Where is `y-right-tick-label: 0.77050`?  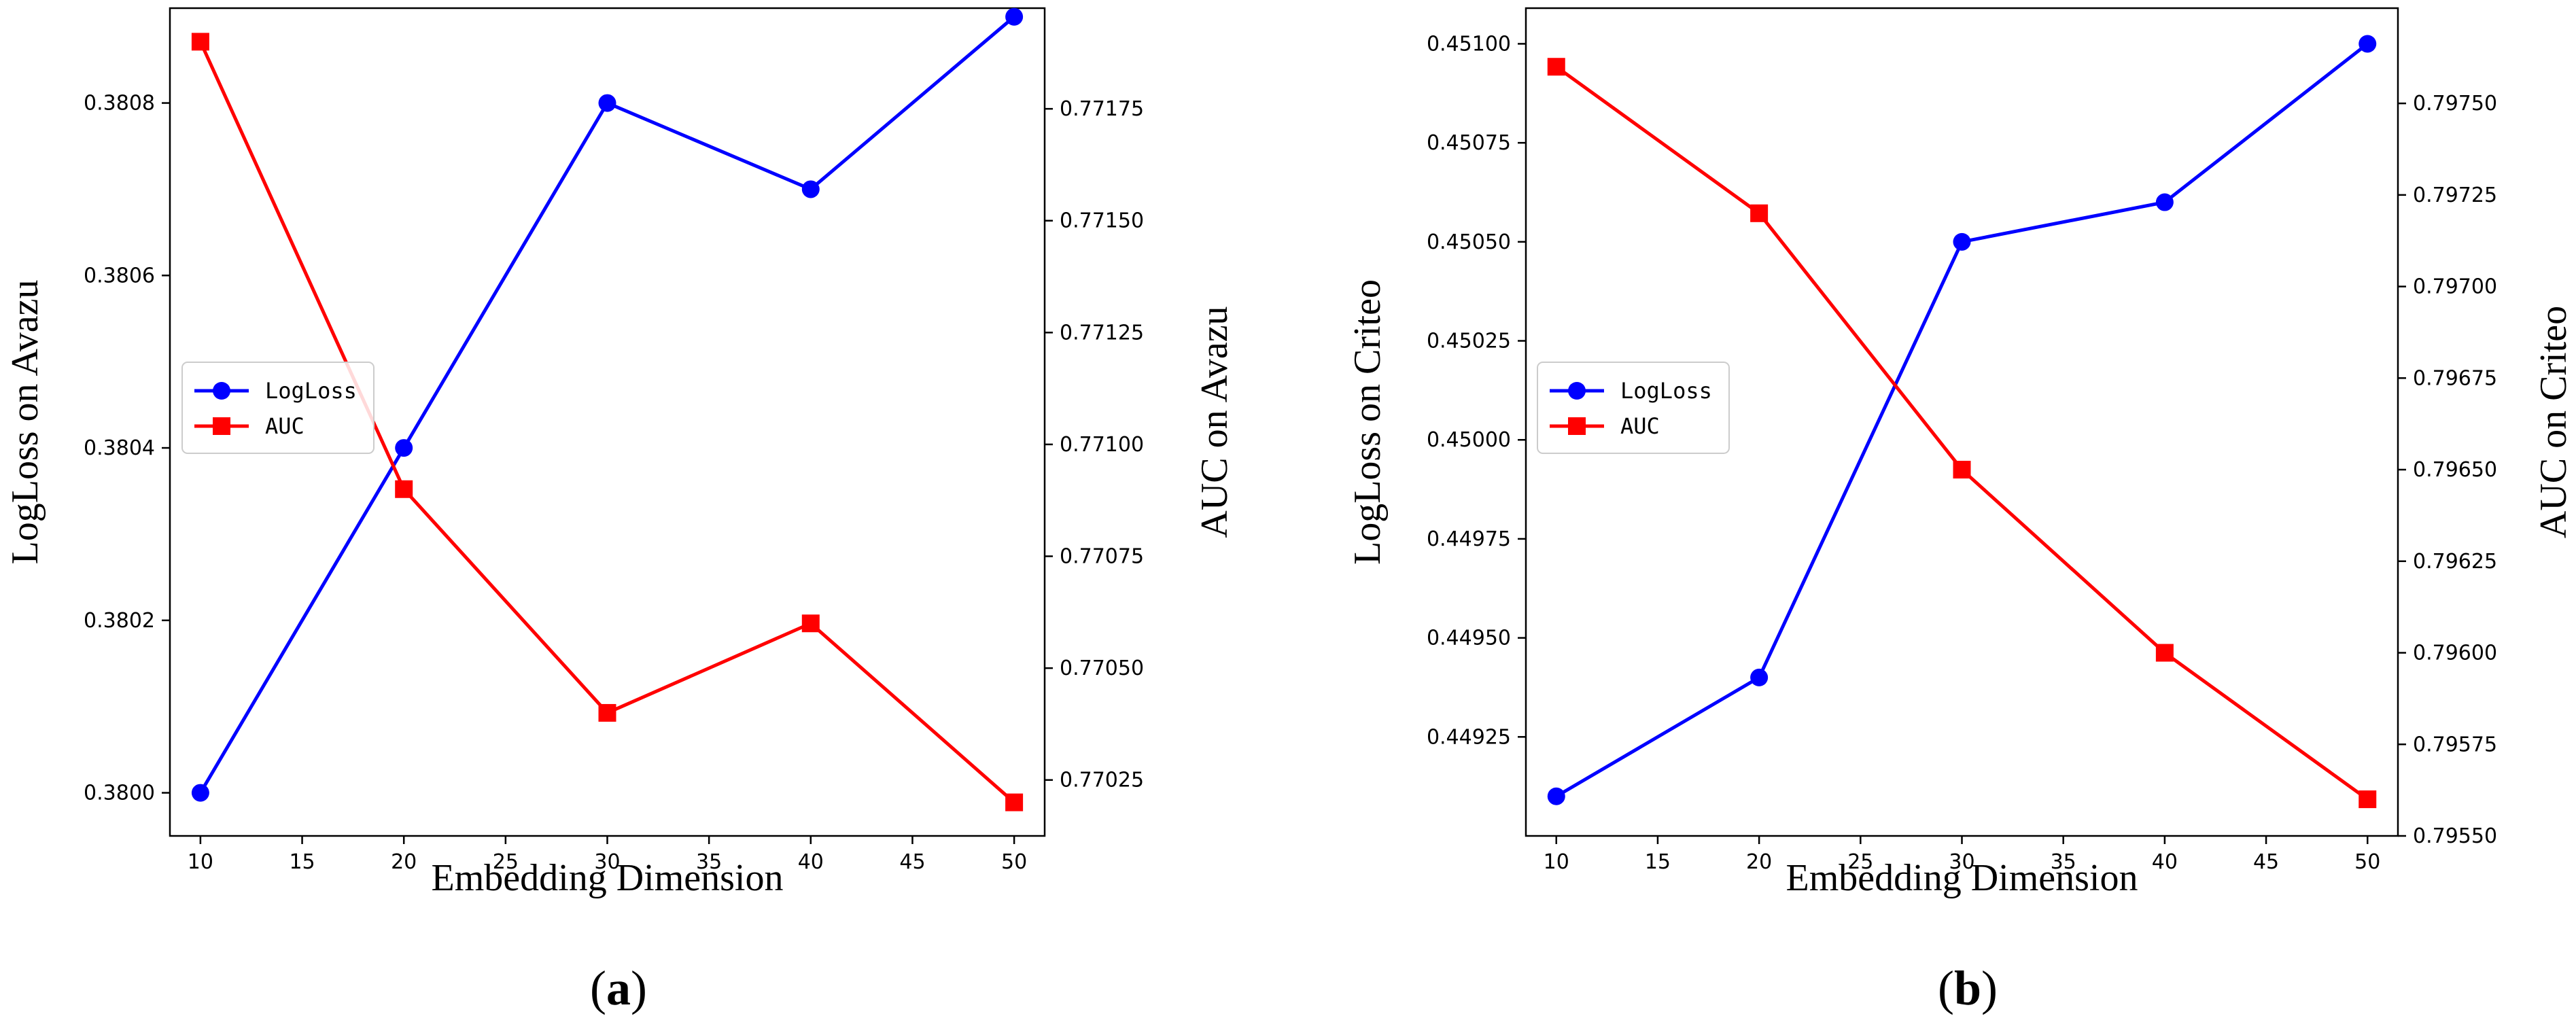
y-right-tick-label: 0.77050 is located at coordinates (1102, 668).